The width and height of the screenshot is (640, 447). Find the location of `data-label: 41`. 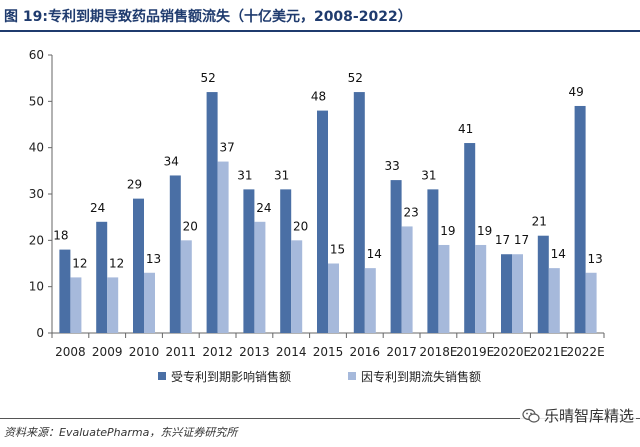

data-label: 41 is located at coordinates (465, 129).